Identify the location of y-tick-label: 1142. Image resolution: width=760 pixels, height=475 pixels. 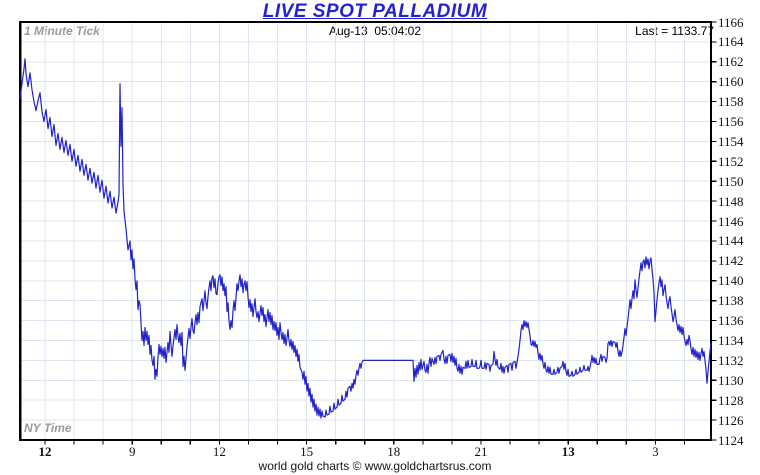
(731, 261).